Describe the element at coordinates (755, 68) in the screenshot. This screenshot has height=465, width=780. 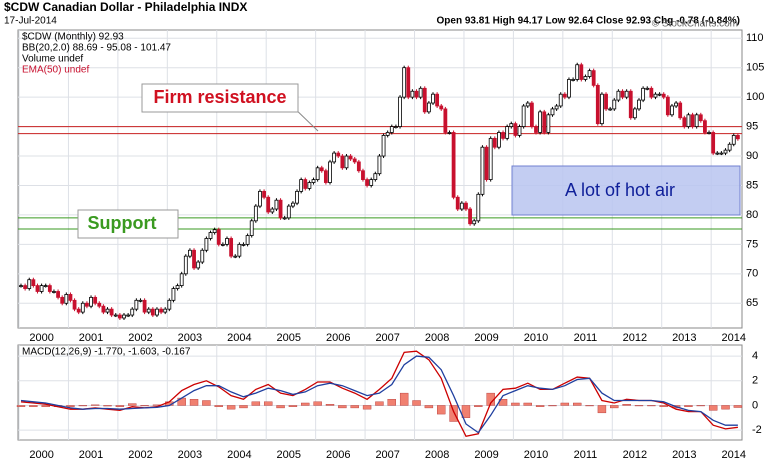
I see `y-tick-label: 105` at that location.